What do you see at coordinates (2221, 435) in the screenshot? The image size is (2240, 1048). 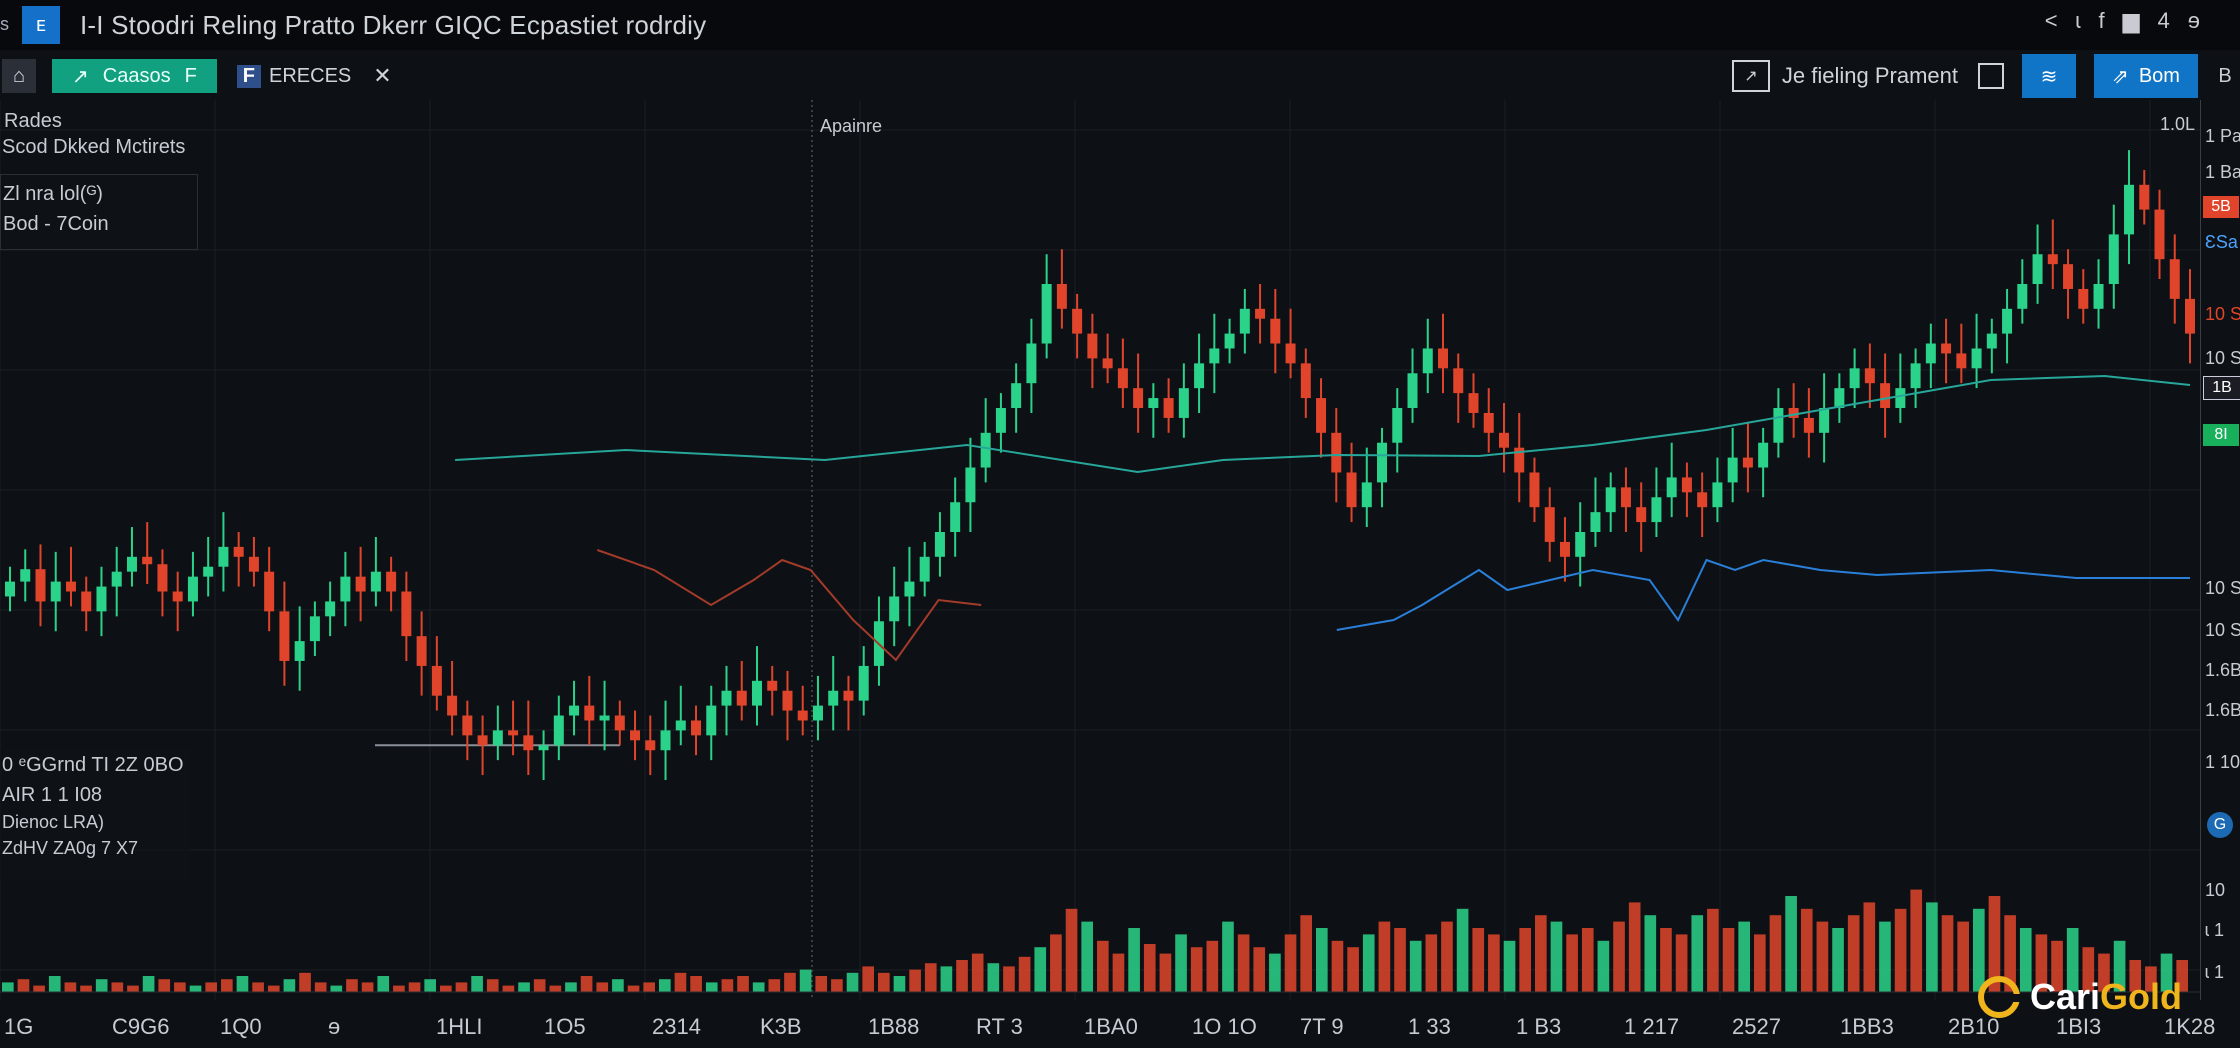 I see `price-badge-green: 8I` at bounding box center [2221, 435].